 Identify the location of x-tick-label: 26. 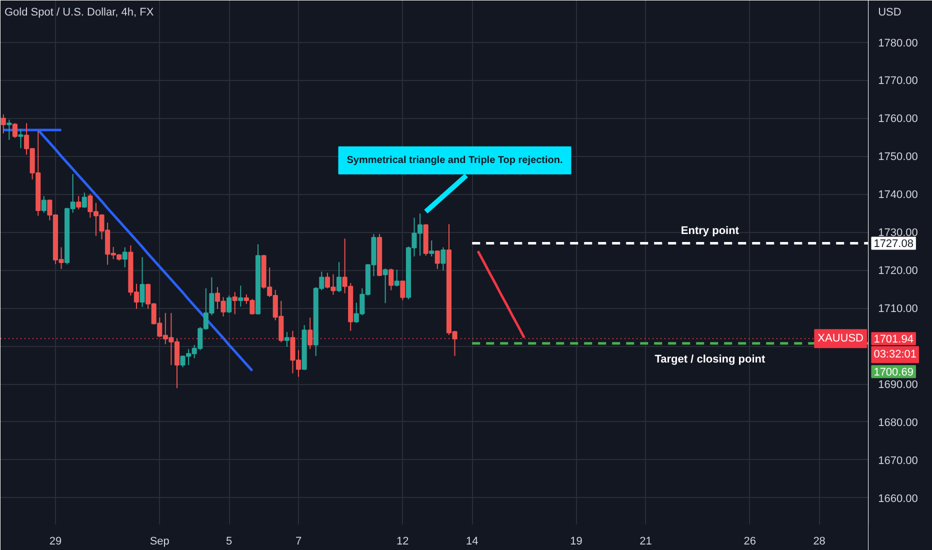
(750, 542).